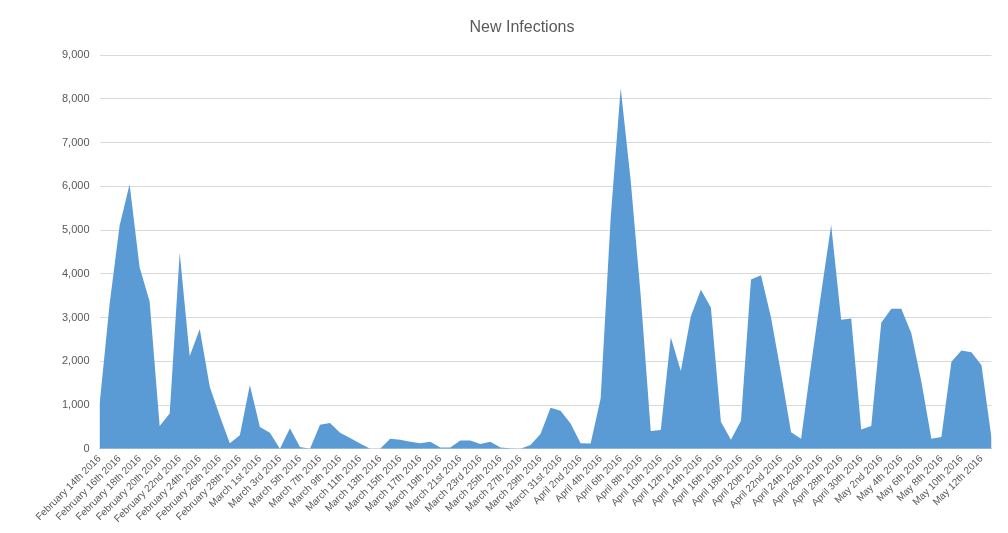 This screenshot has height=533, width=1008. What do you see at coordinates (76, 97) in the screenshot?
I see `y-tick-label: 8,000` at bounding box center [76, 97].